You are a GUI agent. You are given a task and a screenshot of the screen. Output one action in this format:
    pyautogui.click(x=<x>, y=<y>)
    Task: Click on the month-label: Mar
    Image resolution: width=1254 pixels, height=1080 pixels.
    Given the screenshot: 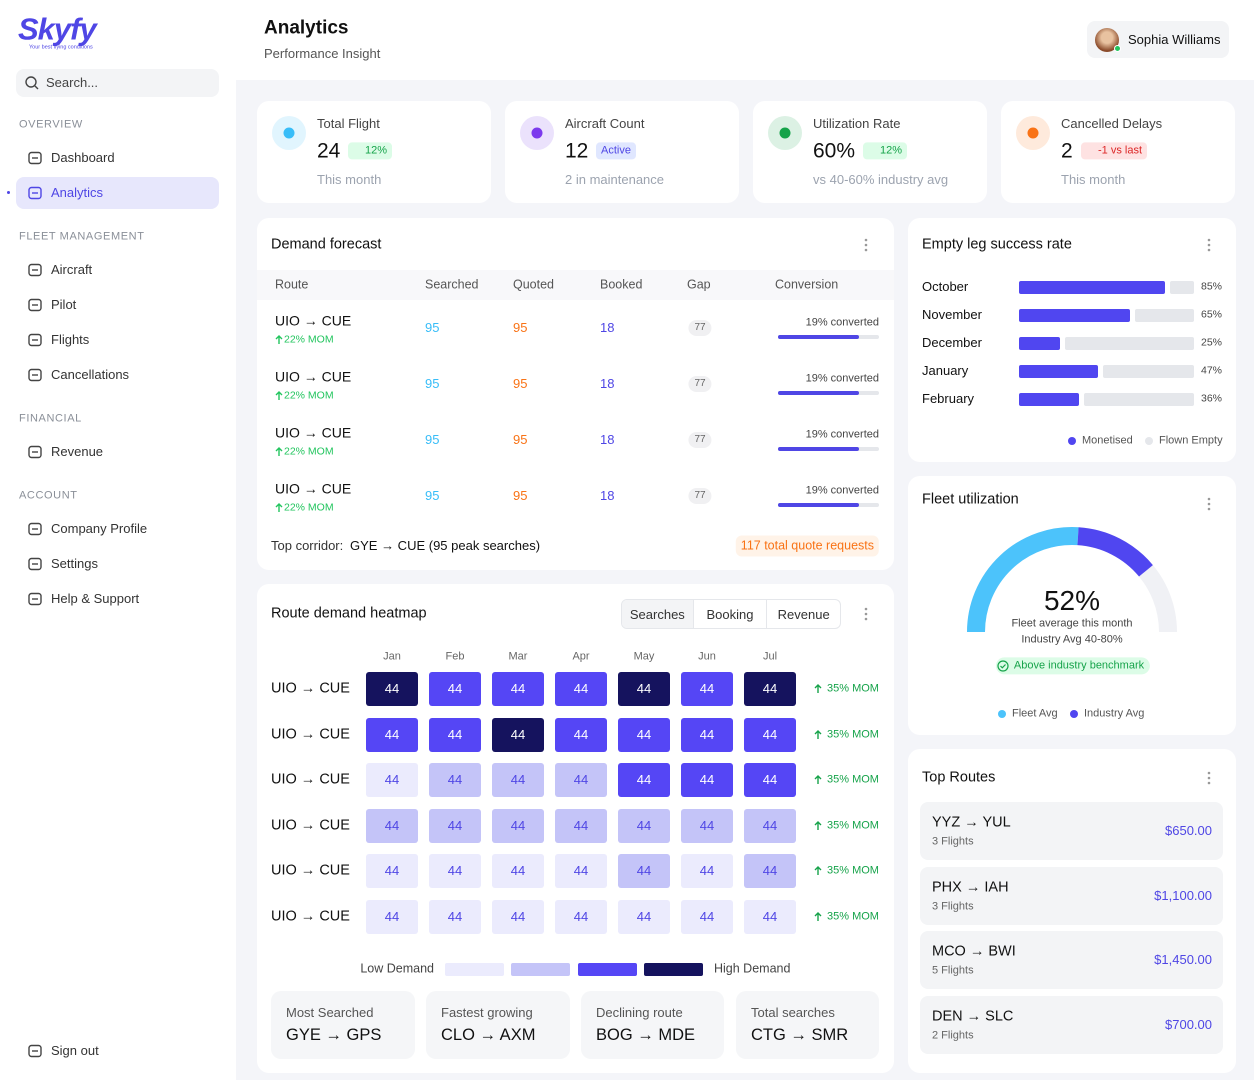 What is the action you would take?
    pyautogui.click(x=518, y=656)
    